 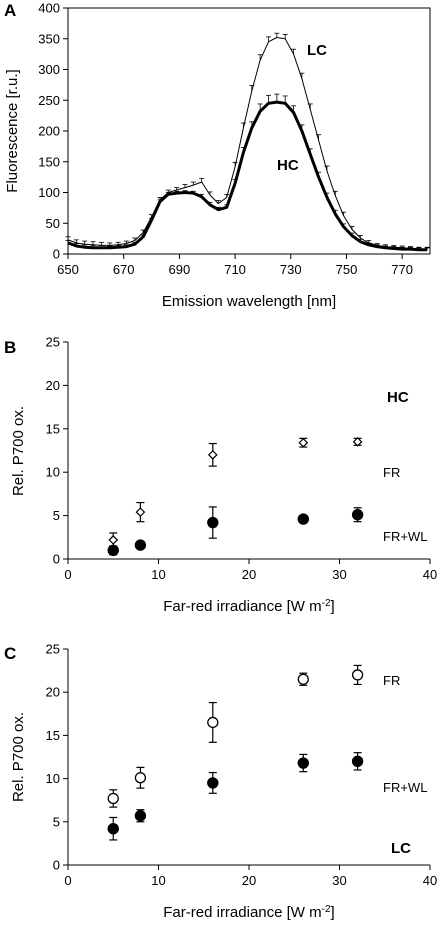 What do you see at coordinates (57, 757) in the screenshot?
I see `panel-c-y-ticks: 0 5 10 15 20 25` at bounding box center [57, 757].